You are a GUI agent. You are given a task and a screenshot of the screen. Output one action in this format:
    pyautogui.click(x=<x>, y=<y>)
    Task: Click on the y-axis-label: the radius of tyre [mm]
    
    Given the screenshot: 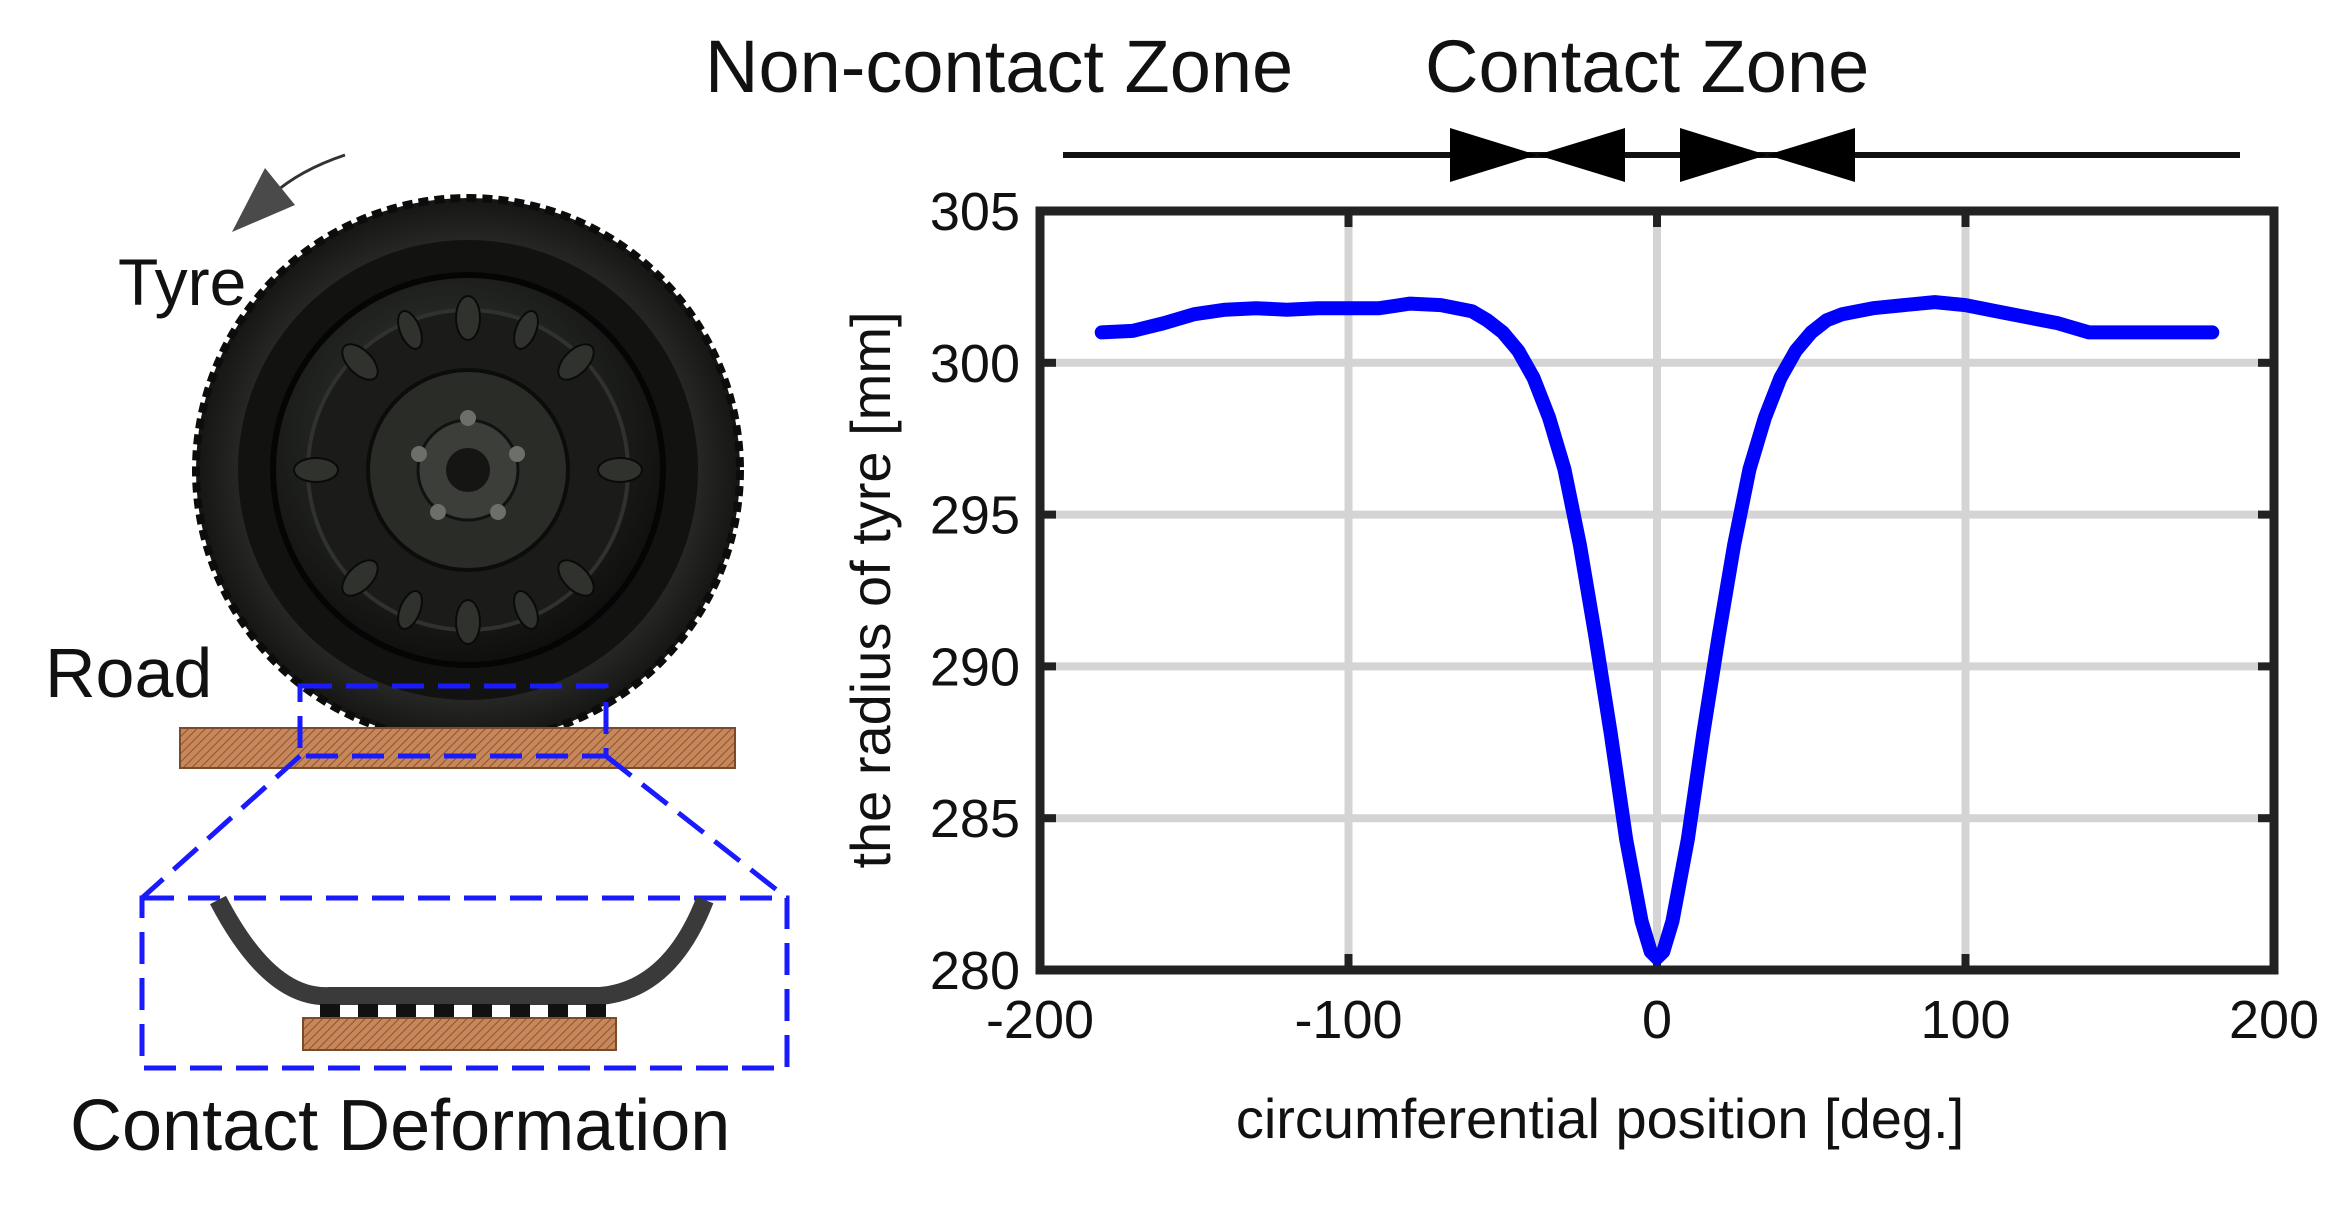 What is the action you would take?
    pyautogui.click(x=870, y=589)
    